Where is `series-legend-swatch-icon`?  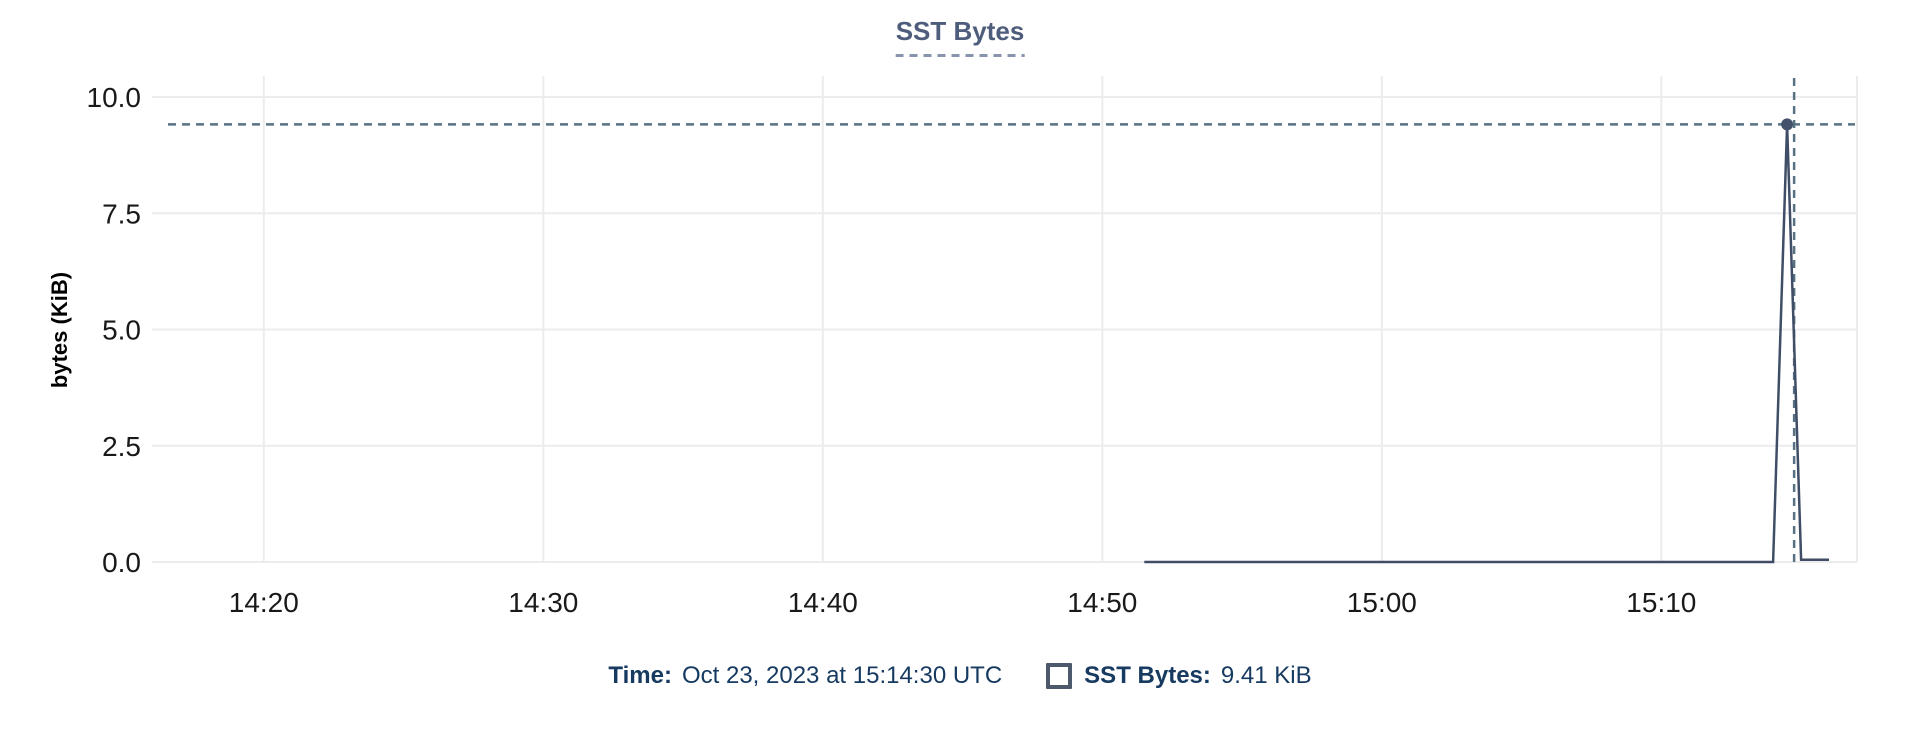
series-legend-swatch-icon is located at coordinates (1059, 676).